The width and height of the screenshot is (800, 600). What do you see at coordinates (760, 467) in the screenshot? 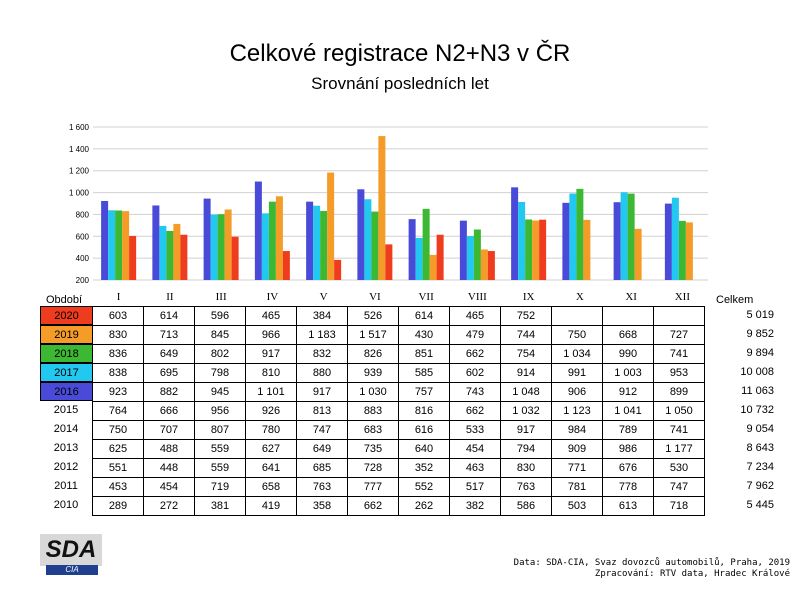
I see `row-total: 7 234` at bounding box center [760, 467].